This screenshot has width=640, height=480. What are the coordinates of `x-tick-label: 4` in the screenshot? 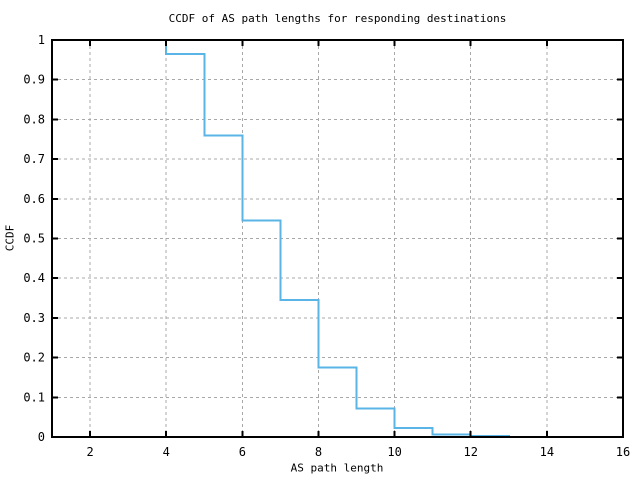 It's located at (166, 452).